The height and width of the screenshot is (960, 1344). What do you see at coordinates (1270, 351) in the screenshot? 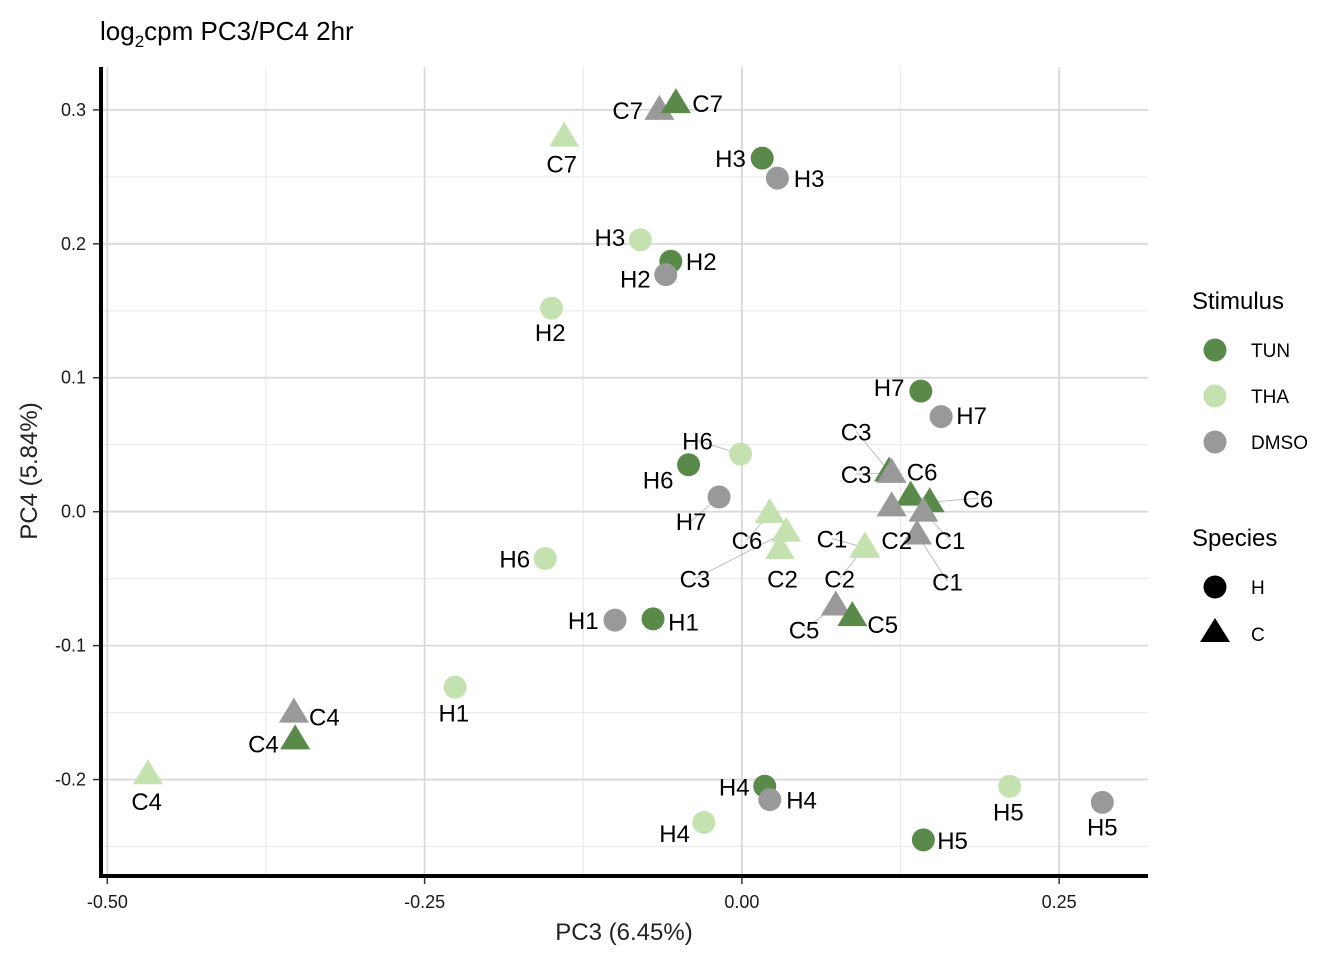
I see `legend-tun-label: TUN` at bounding box center [1270, 351].